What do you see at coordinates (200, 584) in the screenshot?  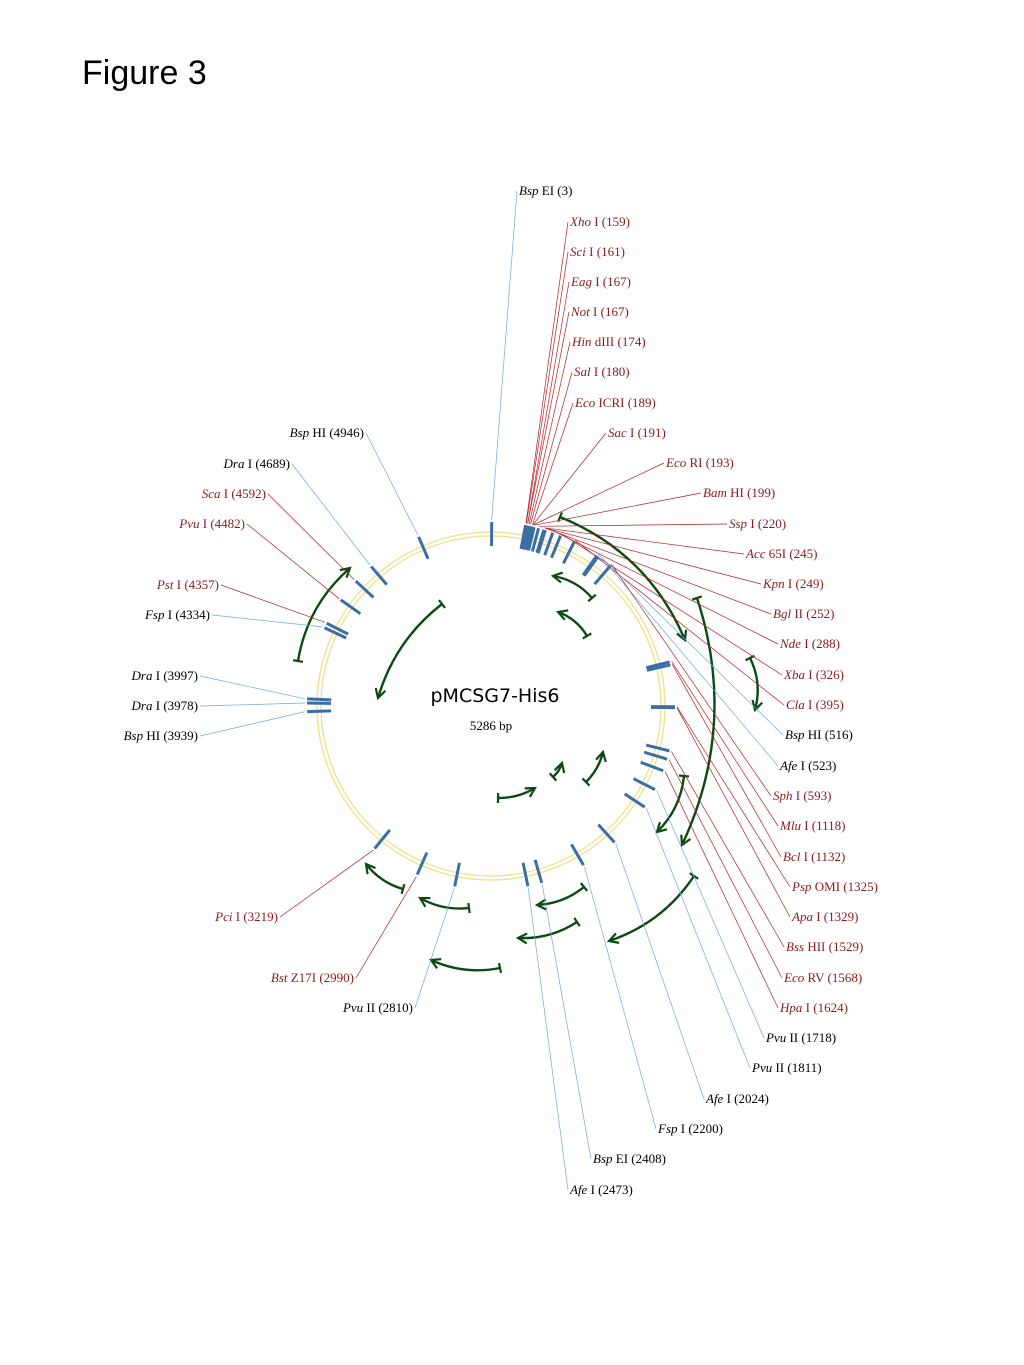 I see `site-position: (4357)` at bounding box center [200, 584].